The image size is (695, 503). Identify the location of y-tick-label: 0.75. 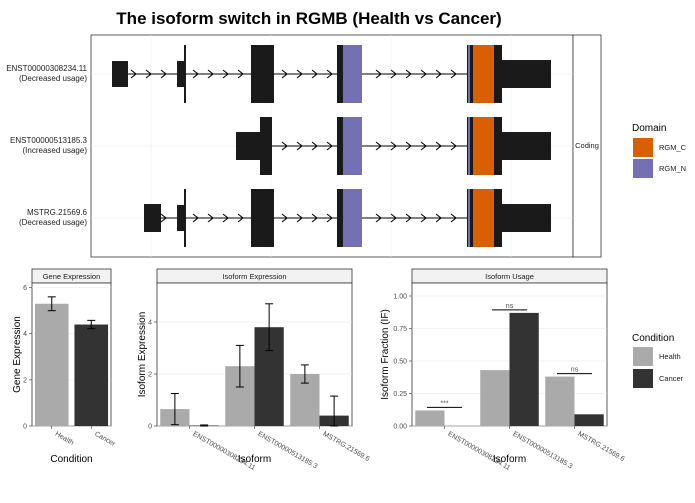
(400, 329).